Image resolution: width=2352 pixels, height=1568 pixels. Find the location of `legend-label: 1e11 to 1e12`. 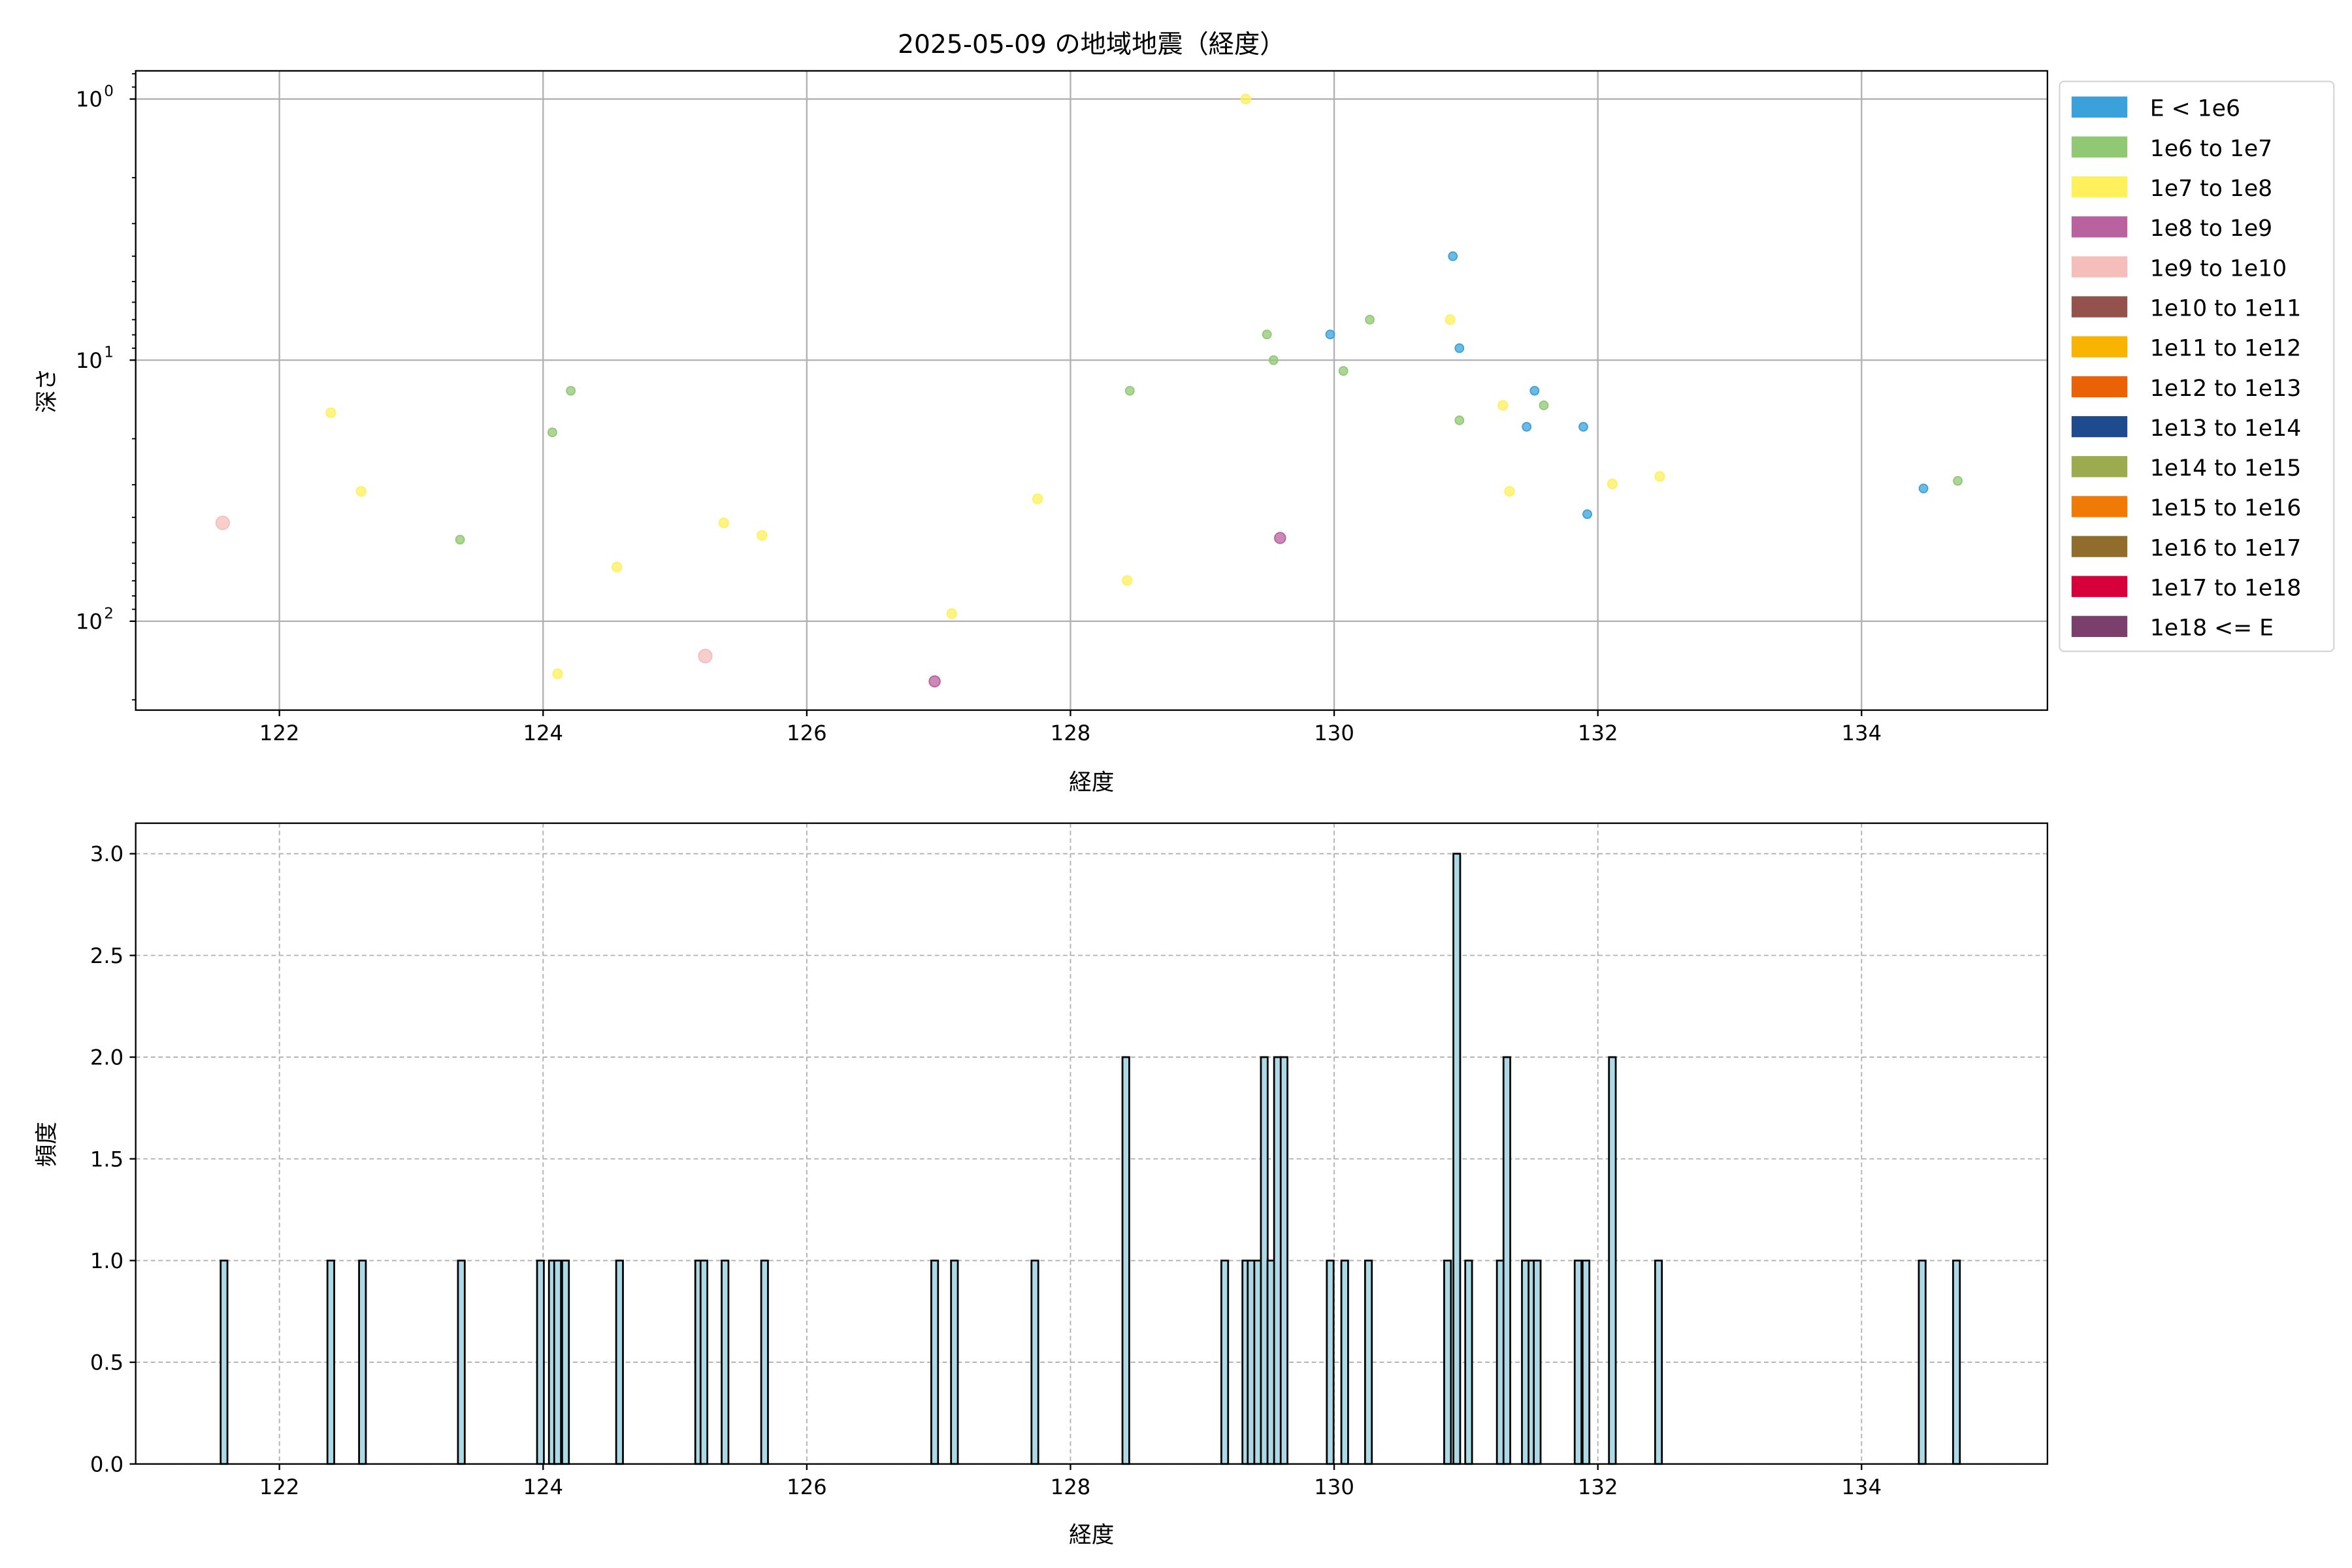

legend-label: 1e11 to 1e12 is located at coordinates (2225, 349).